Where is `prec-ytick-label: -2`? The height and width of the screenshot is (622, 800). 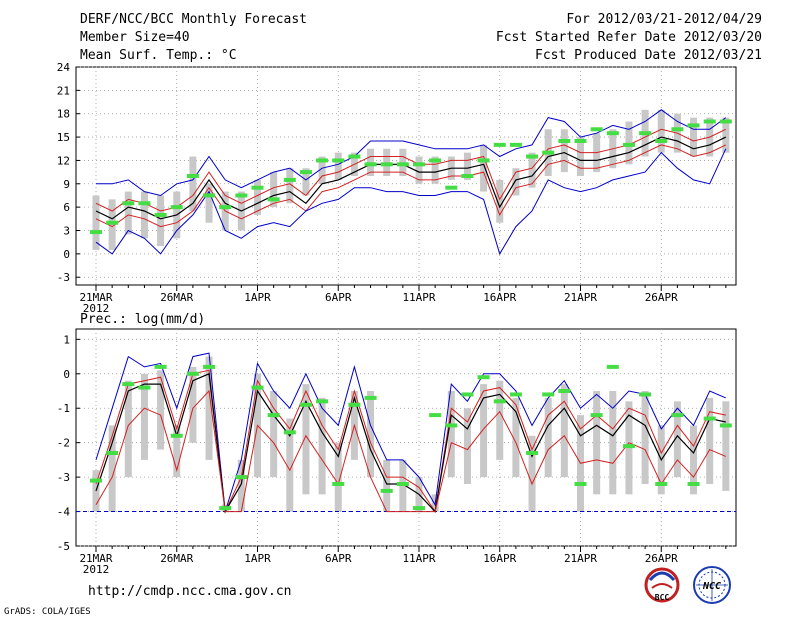
prec-ytick-label: -2 is located at coordinates (63, 443).